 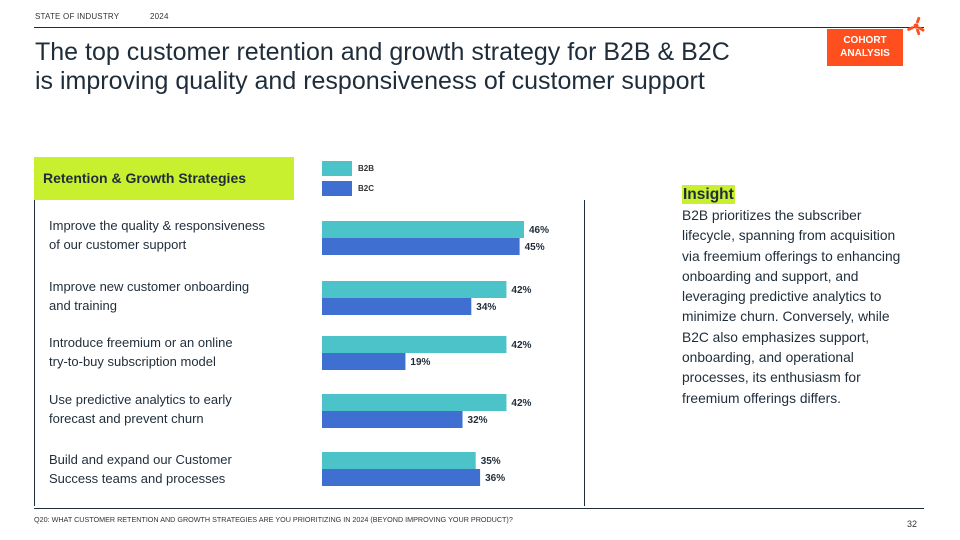 What do you see at coordinates (140, 459) in the screenshot?
I see `category-label-line: Build and expand our Customer` at bounding box center [140, 459].